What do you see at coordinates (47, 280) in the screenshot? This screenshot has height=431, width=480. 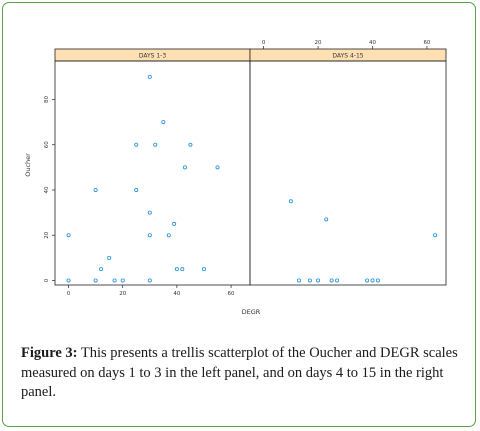 I see `y-tick-label: 0` at bounding box center [47, 280].